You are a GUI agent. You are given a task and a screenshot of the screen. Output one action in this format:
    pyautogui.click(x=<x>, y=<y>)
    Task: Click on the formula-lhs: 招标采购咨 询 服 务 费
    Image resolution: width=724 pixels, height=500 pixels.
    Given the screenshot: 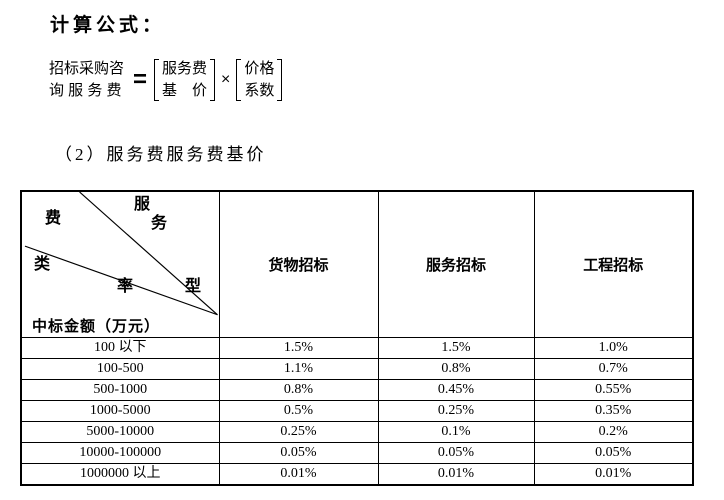 What is the action you would take?
    pyautogui.click(x=86, y=80)
    